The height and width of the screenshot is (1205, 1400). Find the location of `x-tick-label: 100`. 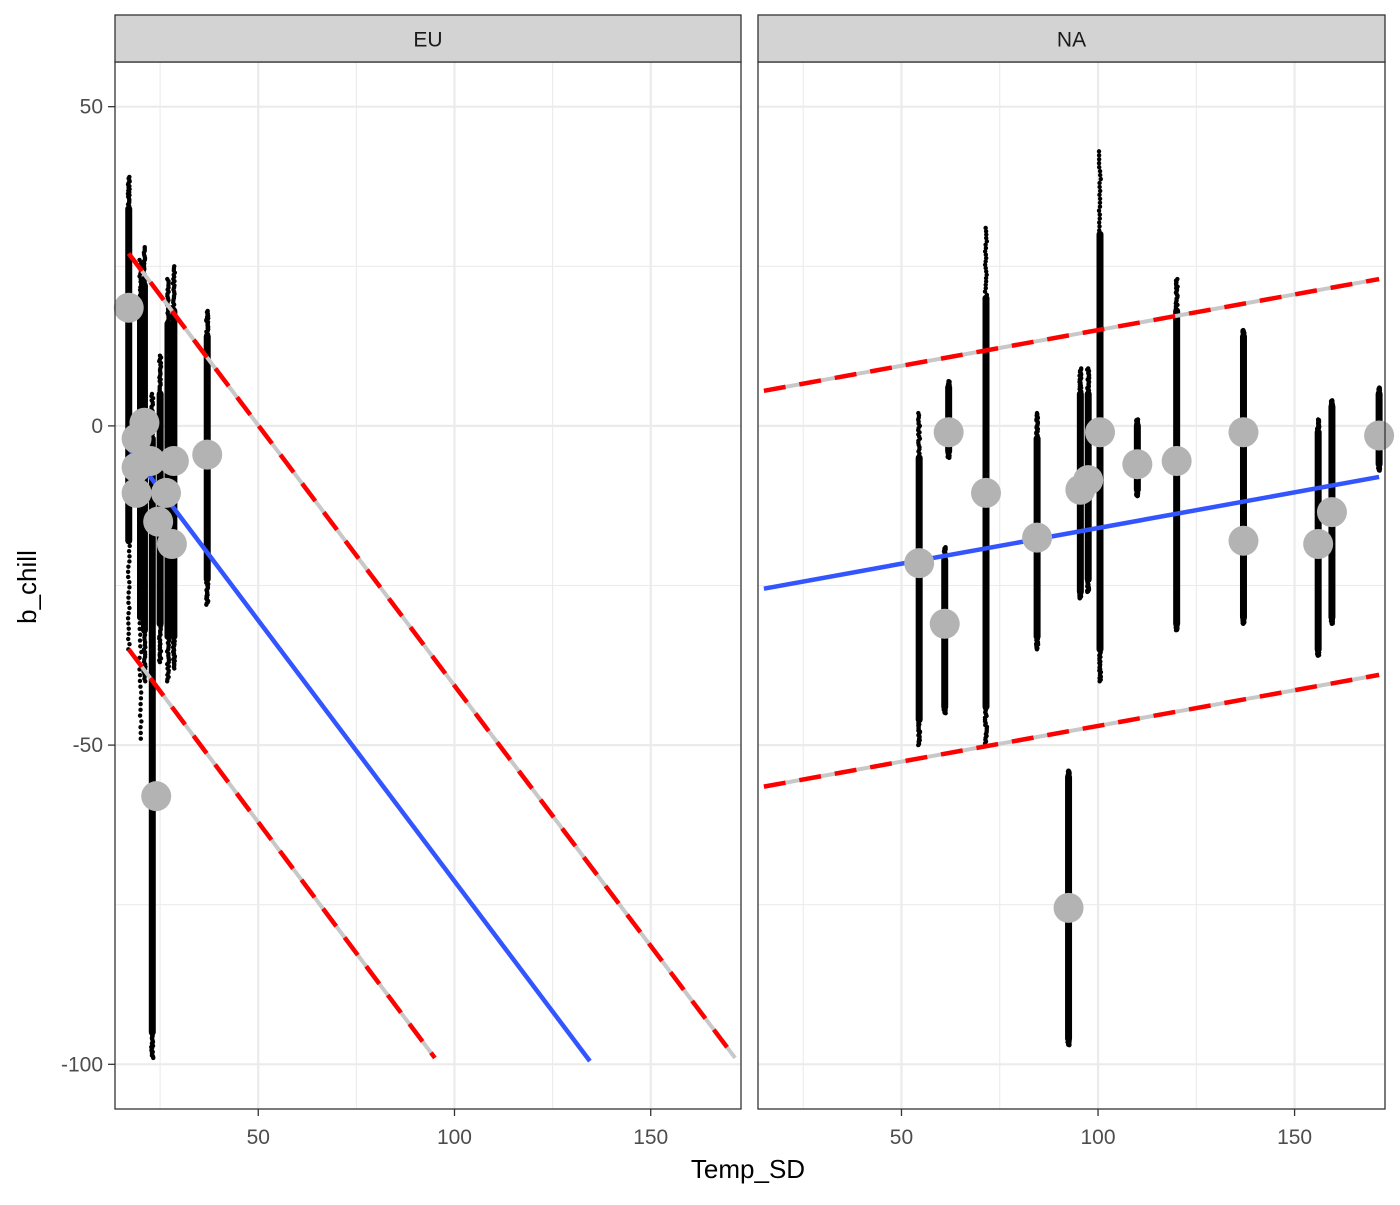

x-tick-label: 100 is located at coordinates (454, 1137).